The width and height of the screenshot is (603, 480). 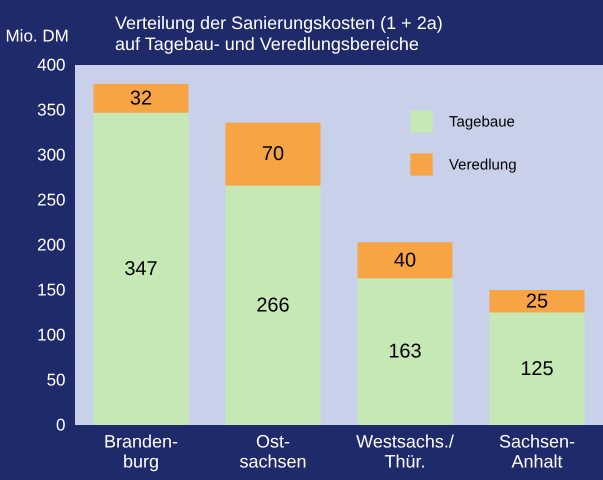 What do you see at coordinates (56, 380) in the screenshot?
I see `y-tick-label: 50` at bounding box center [56, 380].